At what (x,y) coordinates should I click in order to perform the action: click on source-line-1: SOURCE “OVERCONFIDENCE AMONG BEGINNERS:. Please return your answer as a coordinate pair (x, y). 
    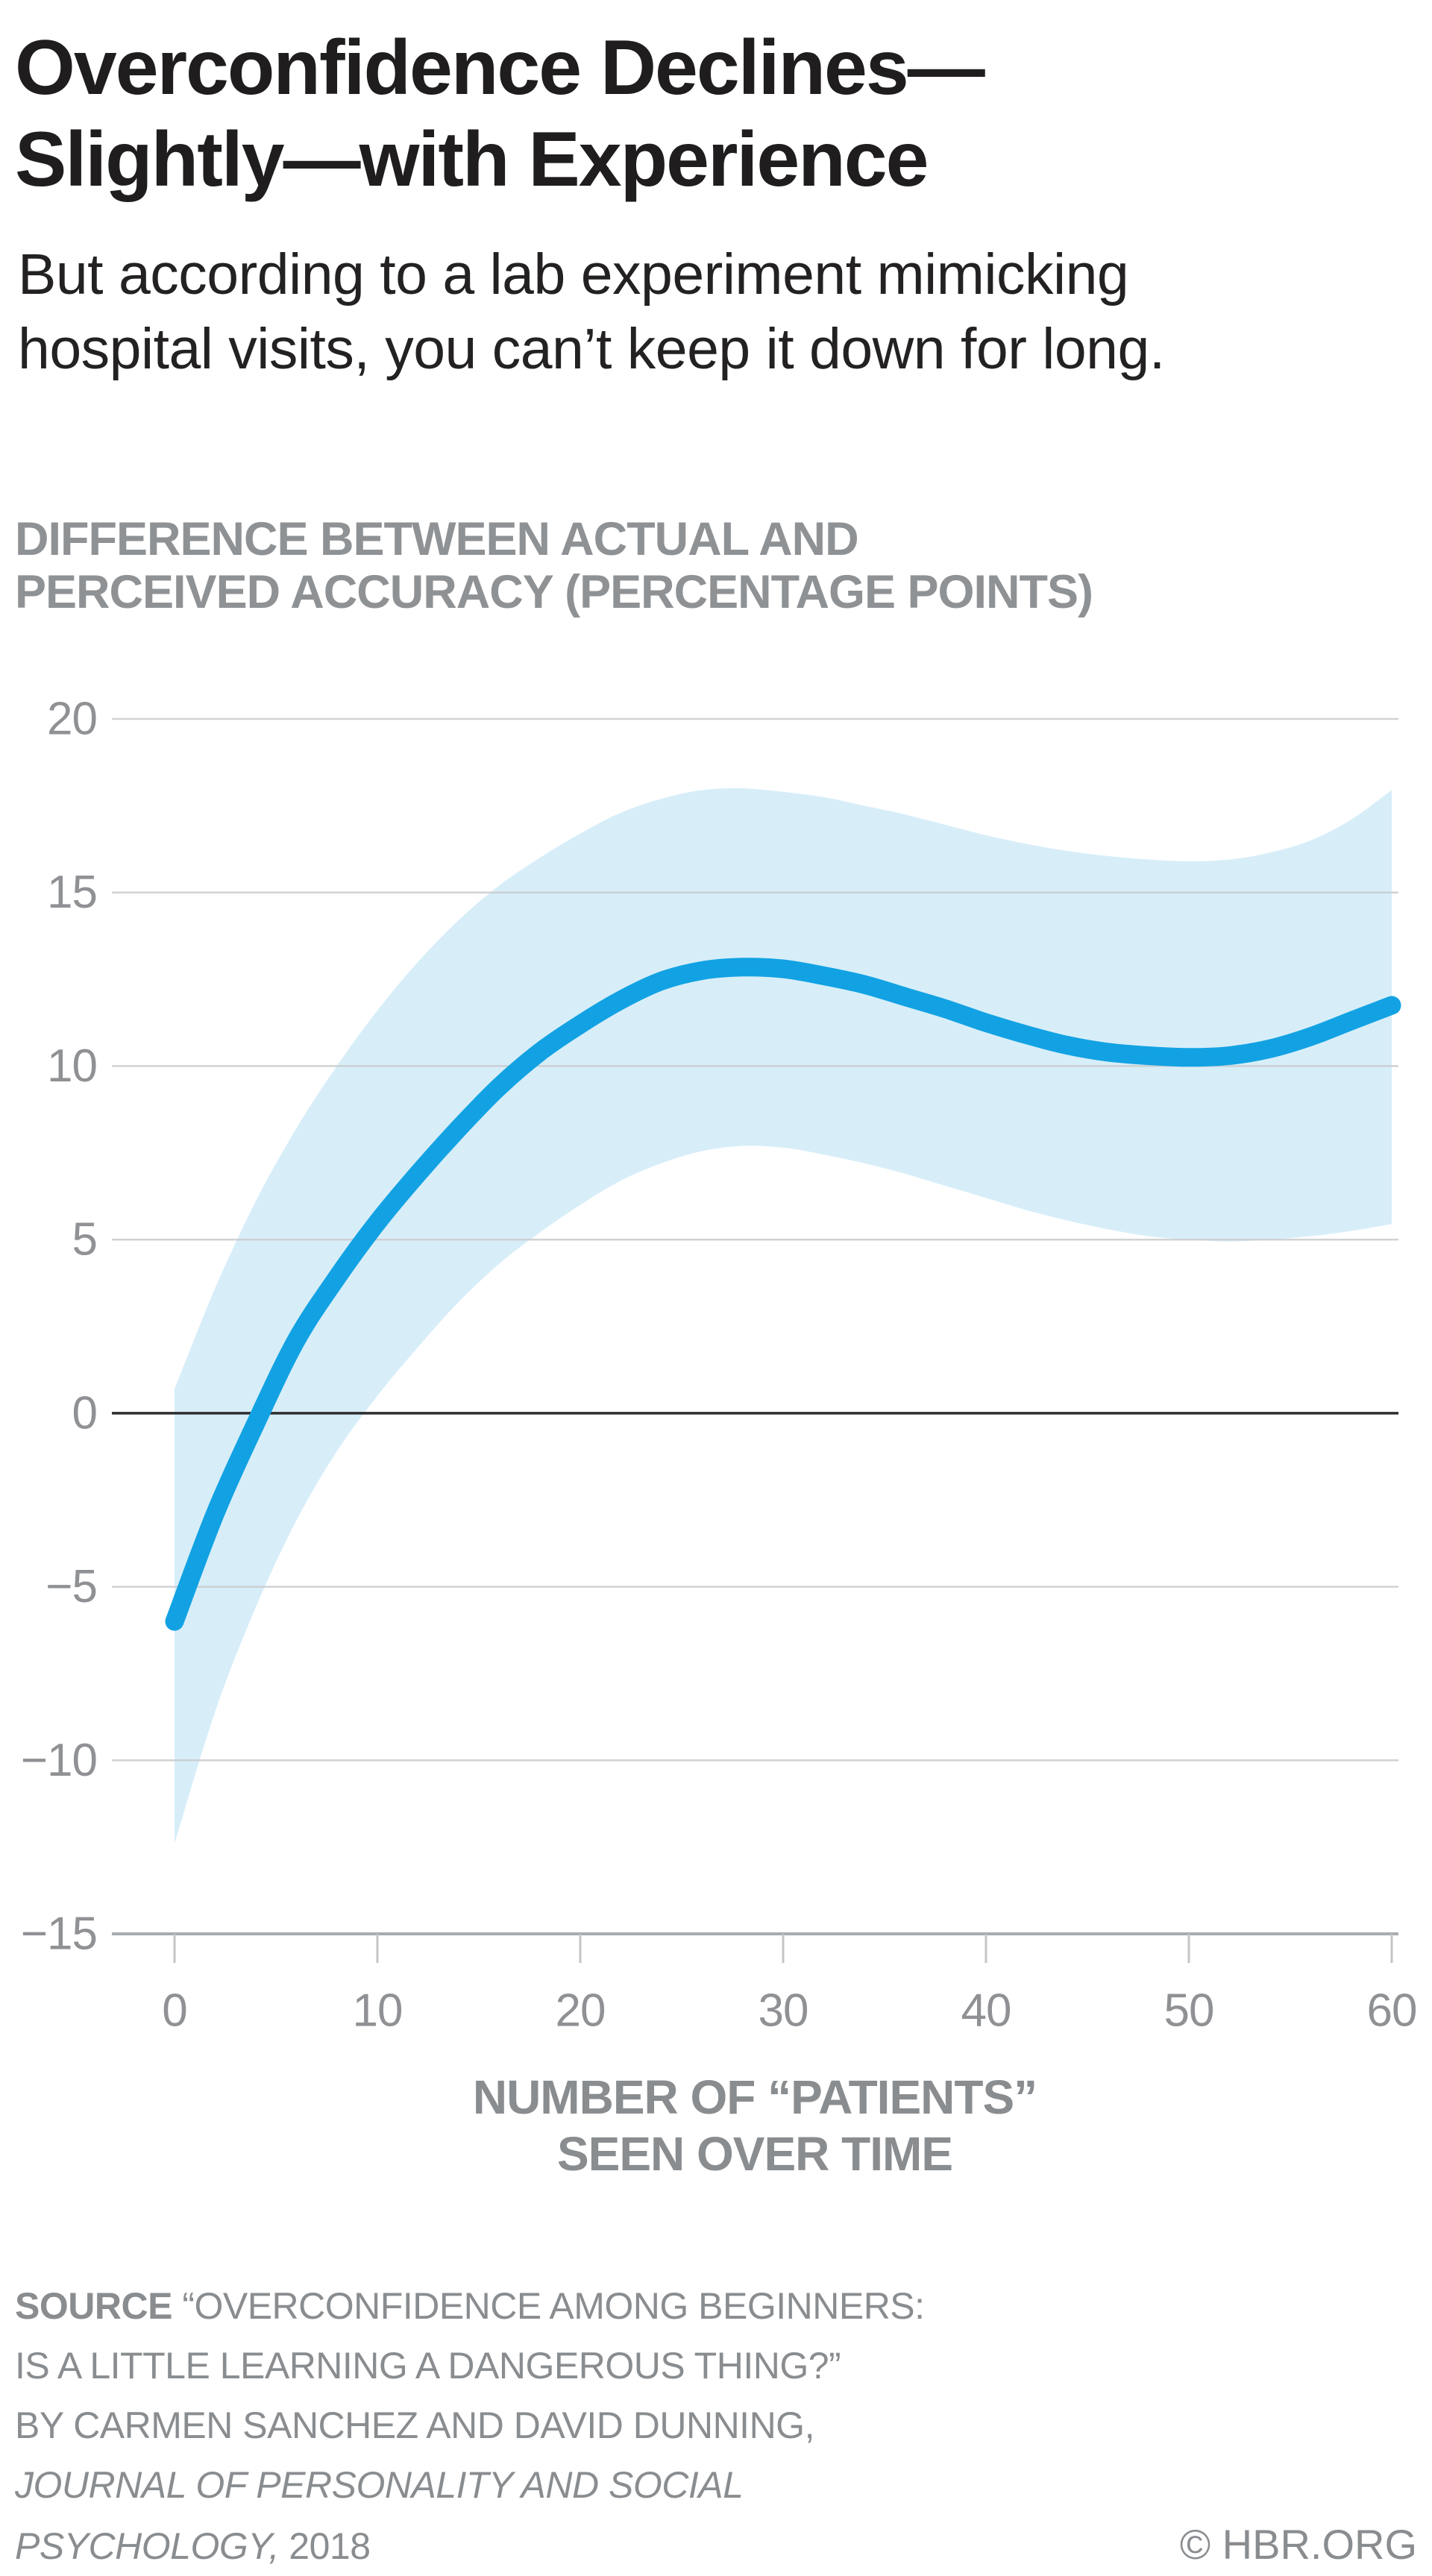
    Looking at the image, I should click on (716, 2306).